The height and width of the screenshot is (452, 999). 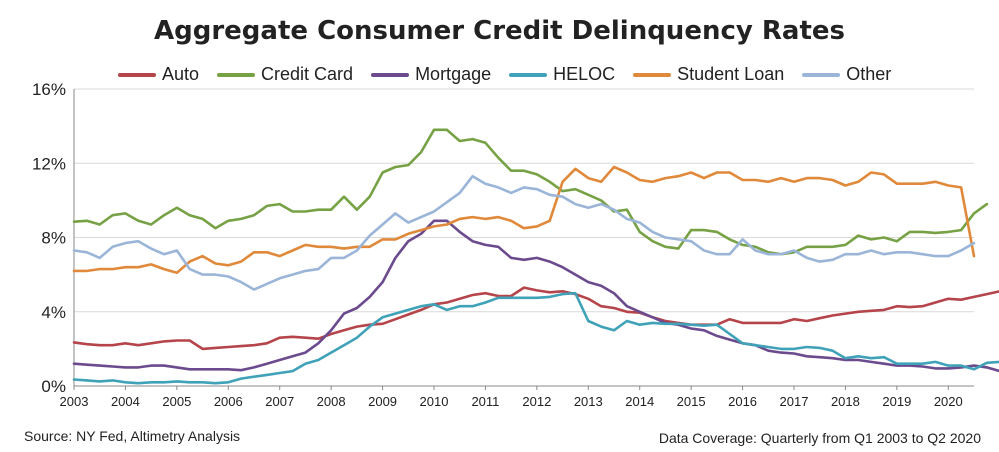 I want to click on legend-item-mortgage: Mortgage, so click(x=431, y=74).